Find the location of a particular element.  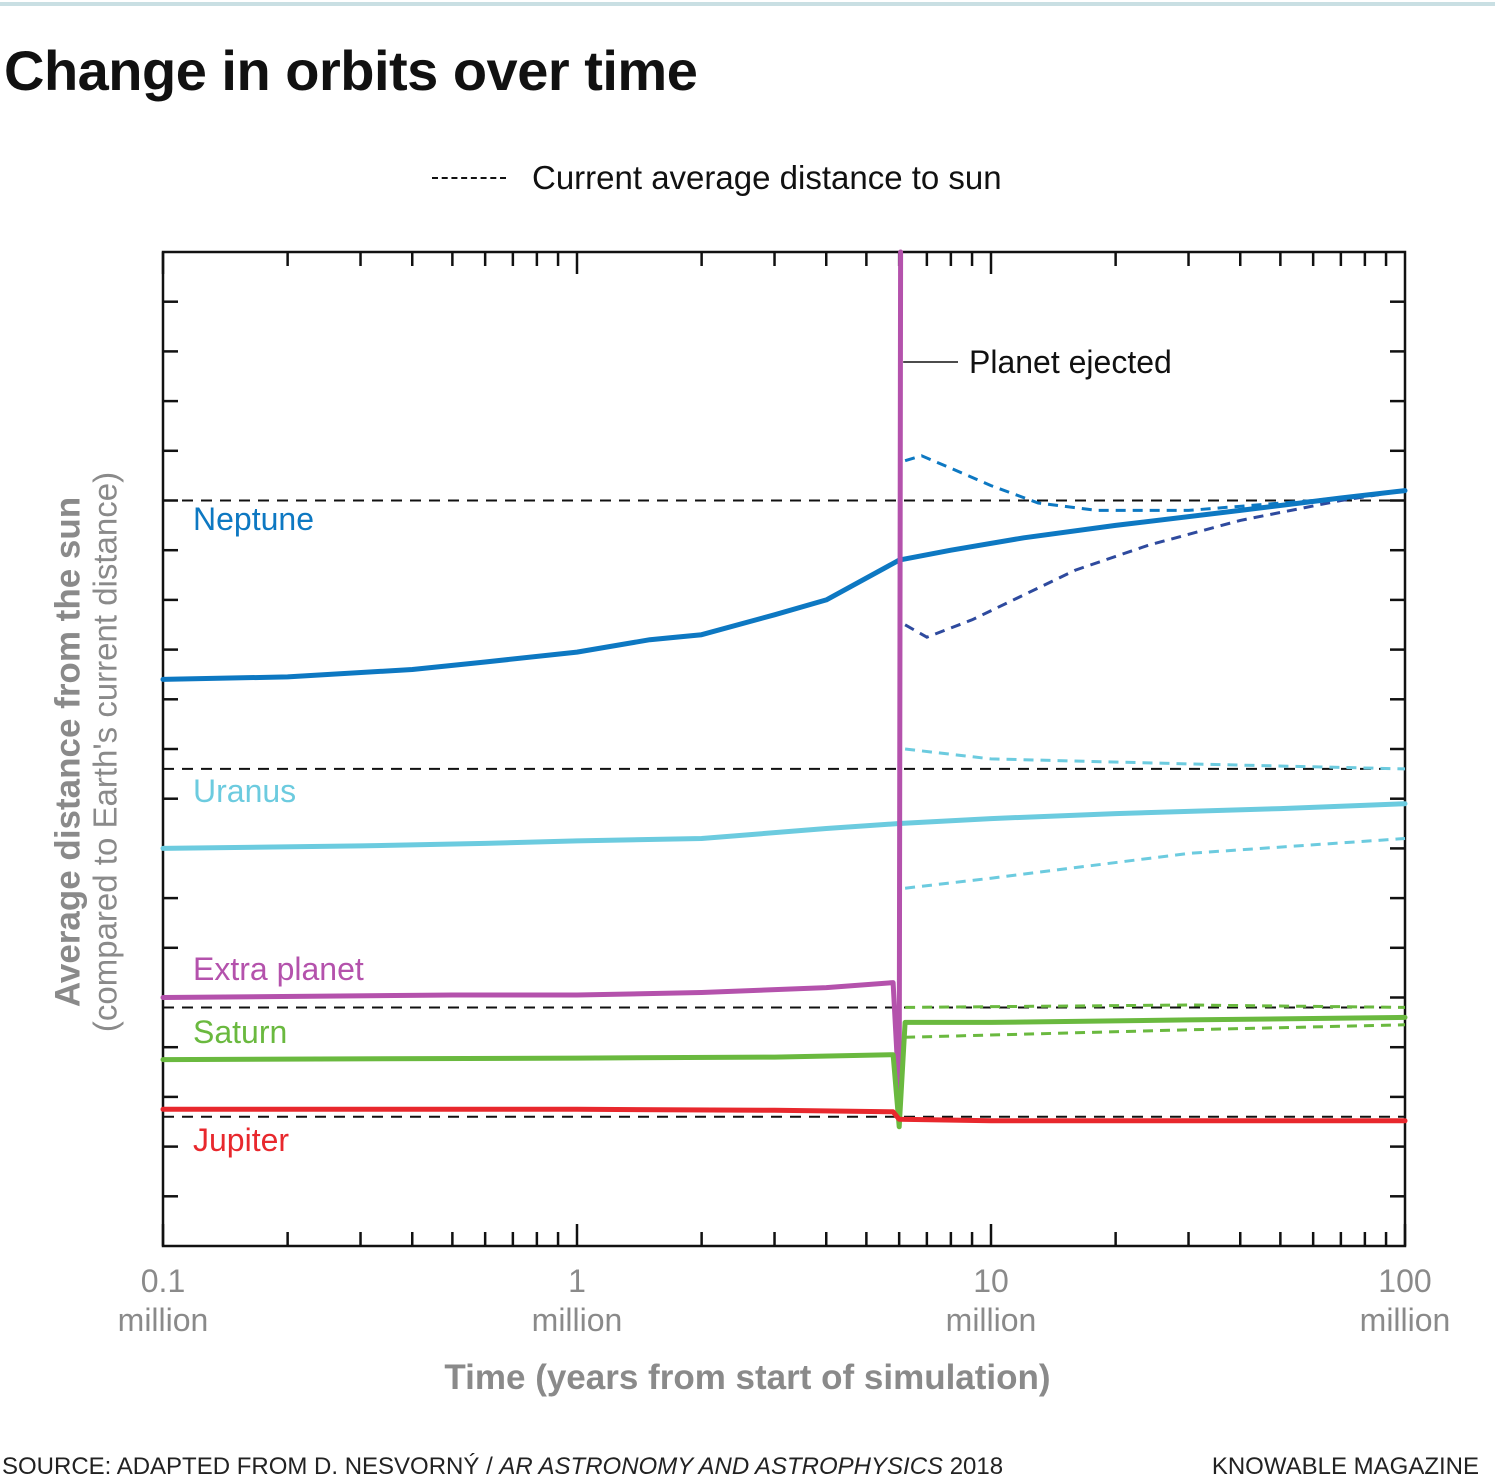

legend: Current average distance to sun is located at coordinates (717, 178).